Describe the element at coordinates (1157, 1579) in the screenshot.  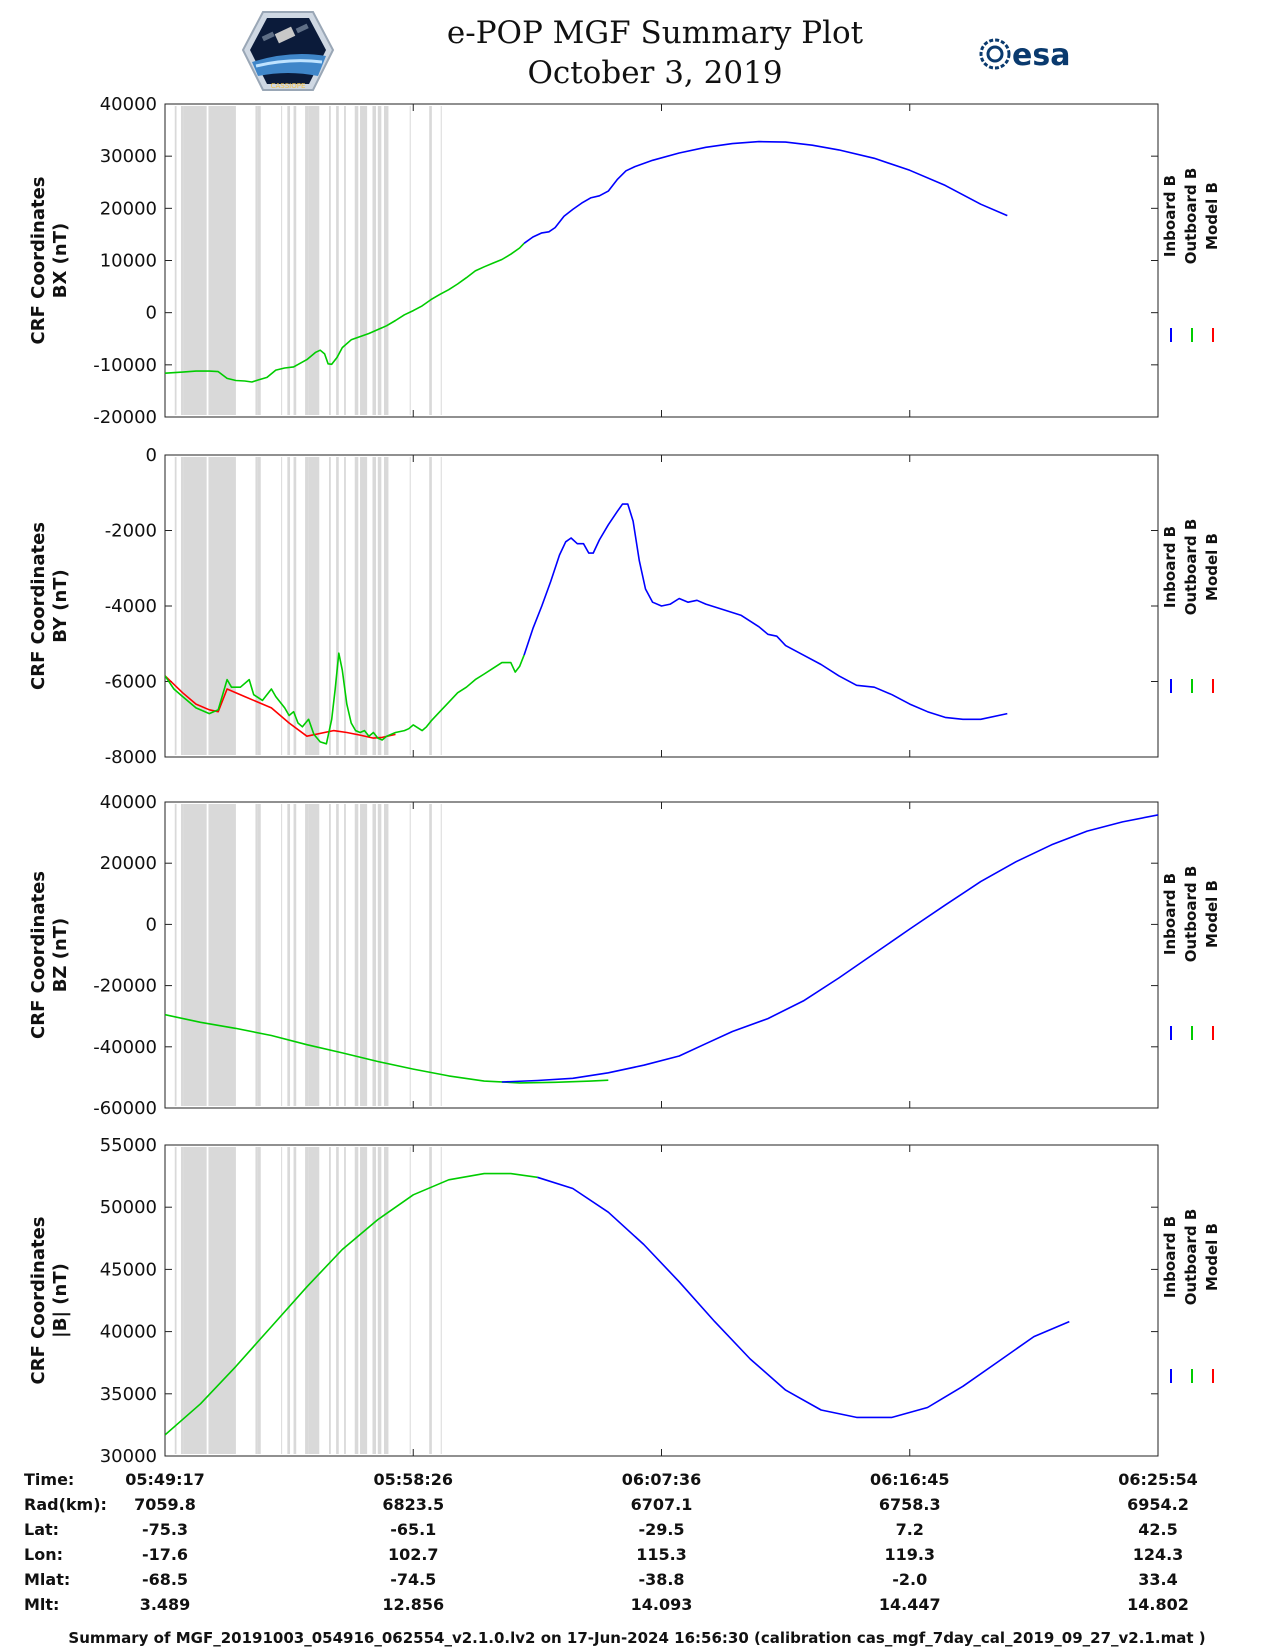
I see `info-cell: 33.4` at that location.